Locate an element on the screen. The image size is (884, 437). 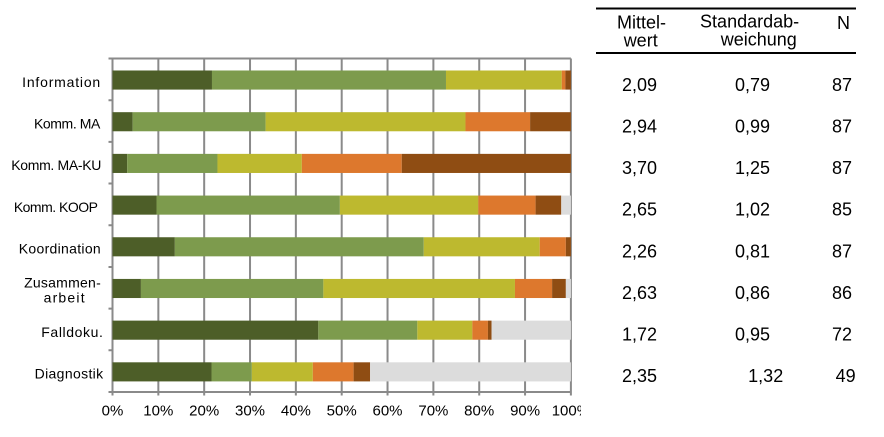
svg-text: Komm. KOOP is located at coordinates (56, 207).